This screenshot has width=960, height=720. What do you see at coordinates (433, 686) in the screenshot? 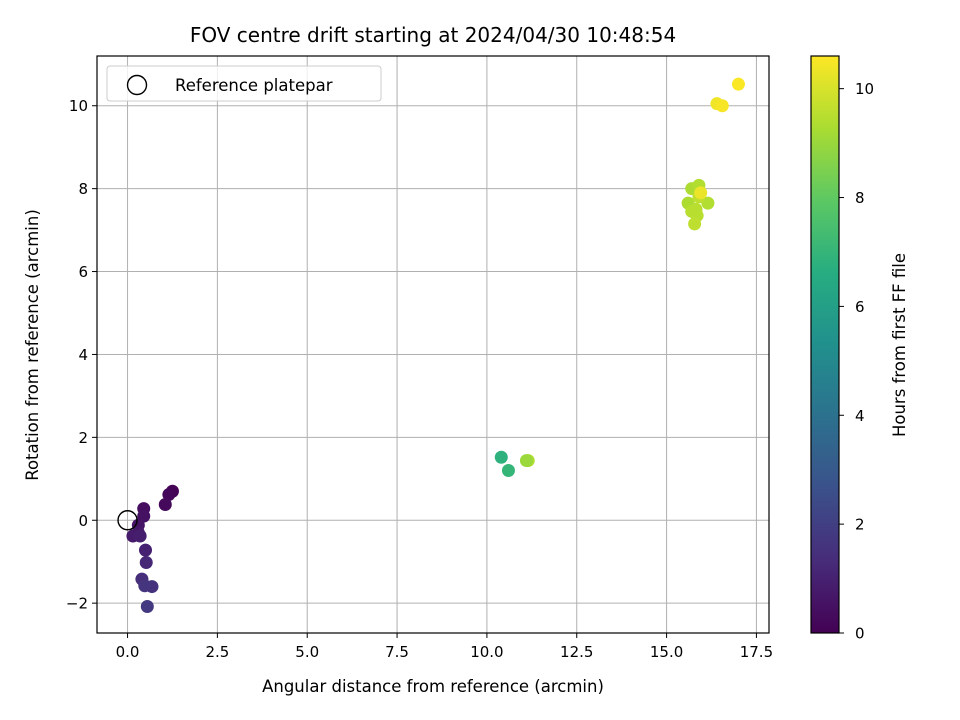
I see `x-axis-title: Angular distance from reference (arcmin)` at bounding box center [433, 686].